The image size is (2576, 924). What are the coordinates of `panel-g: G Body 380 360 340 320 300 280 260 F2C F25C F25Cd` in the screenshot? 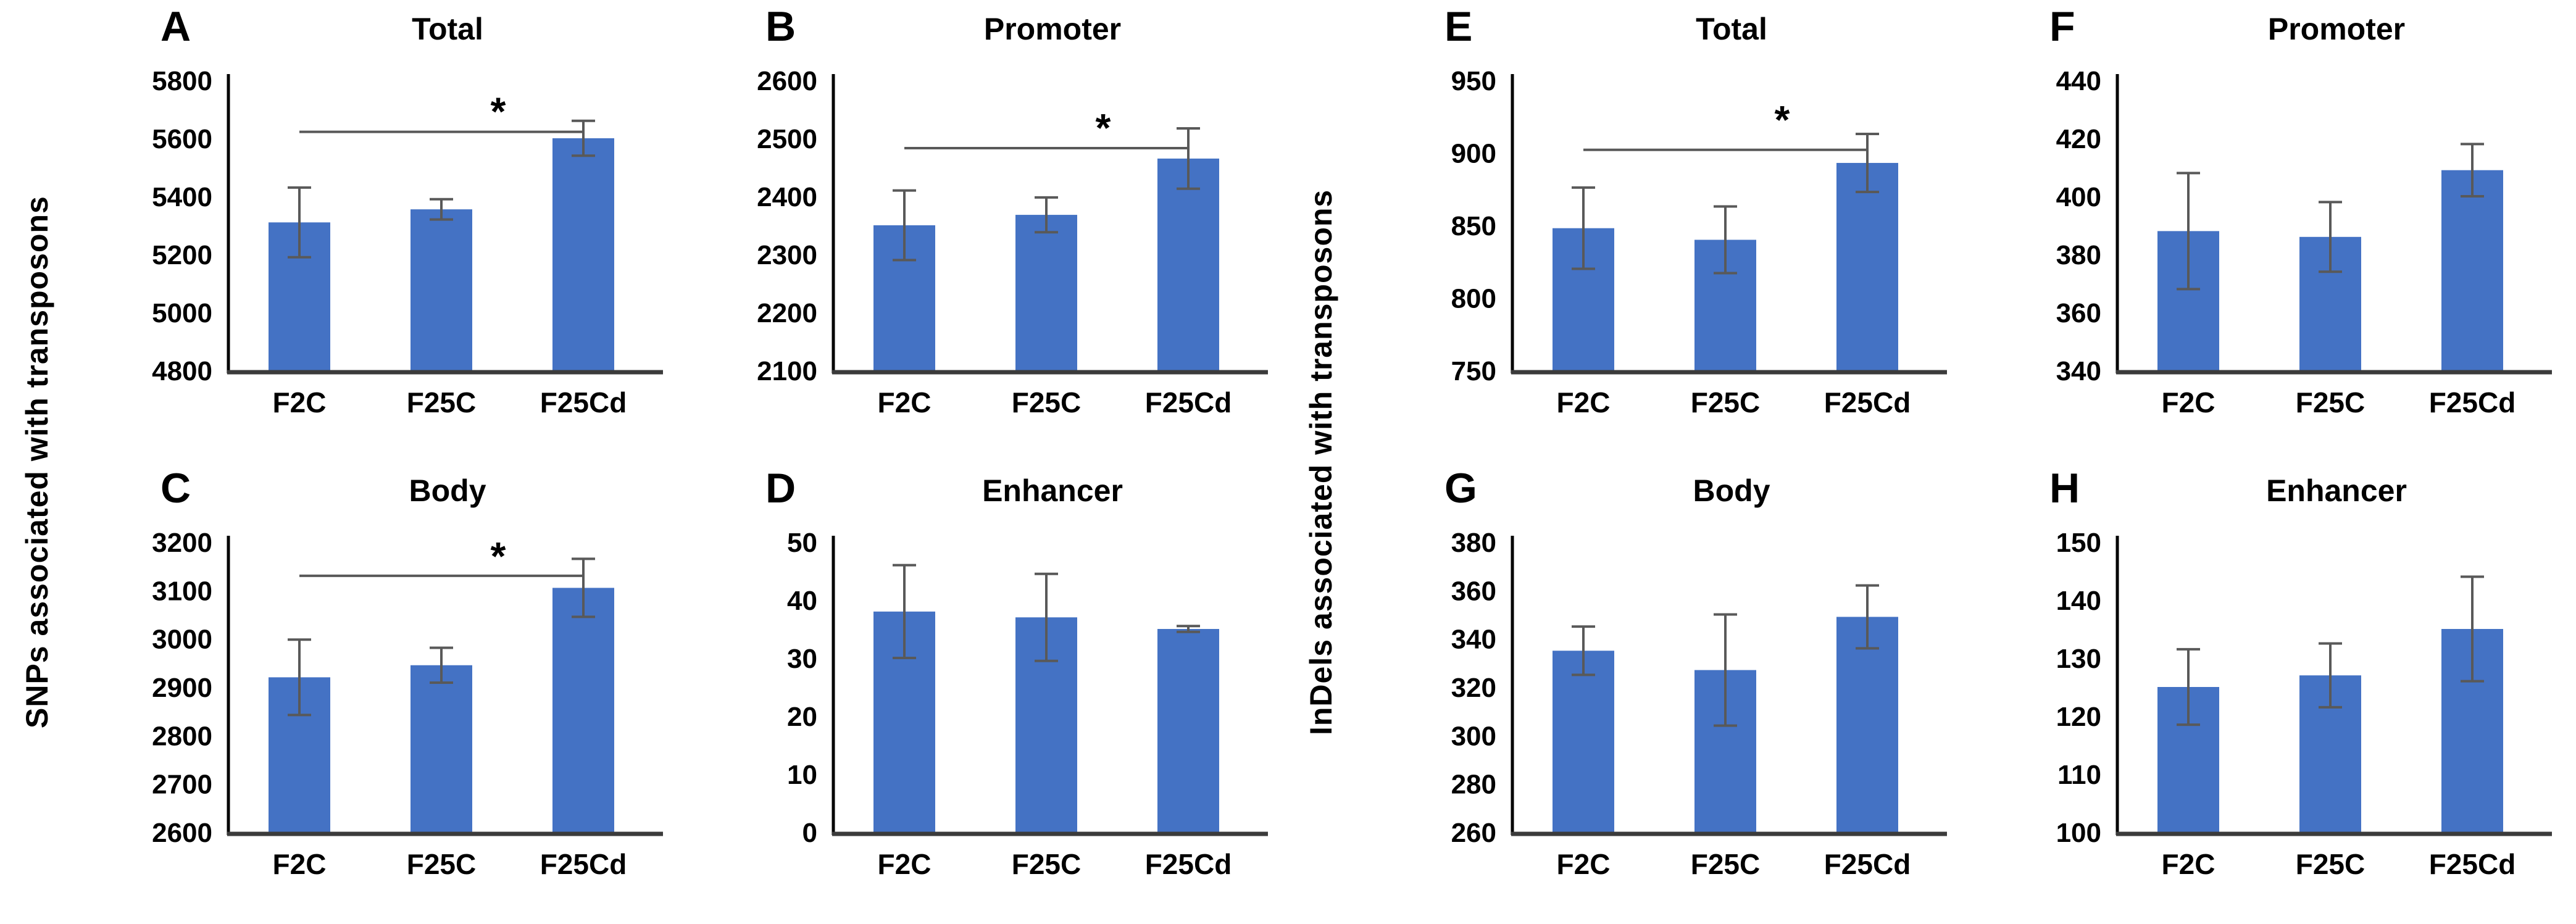 It's located at (1661, 692).